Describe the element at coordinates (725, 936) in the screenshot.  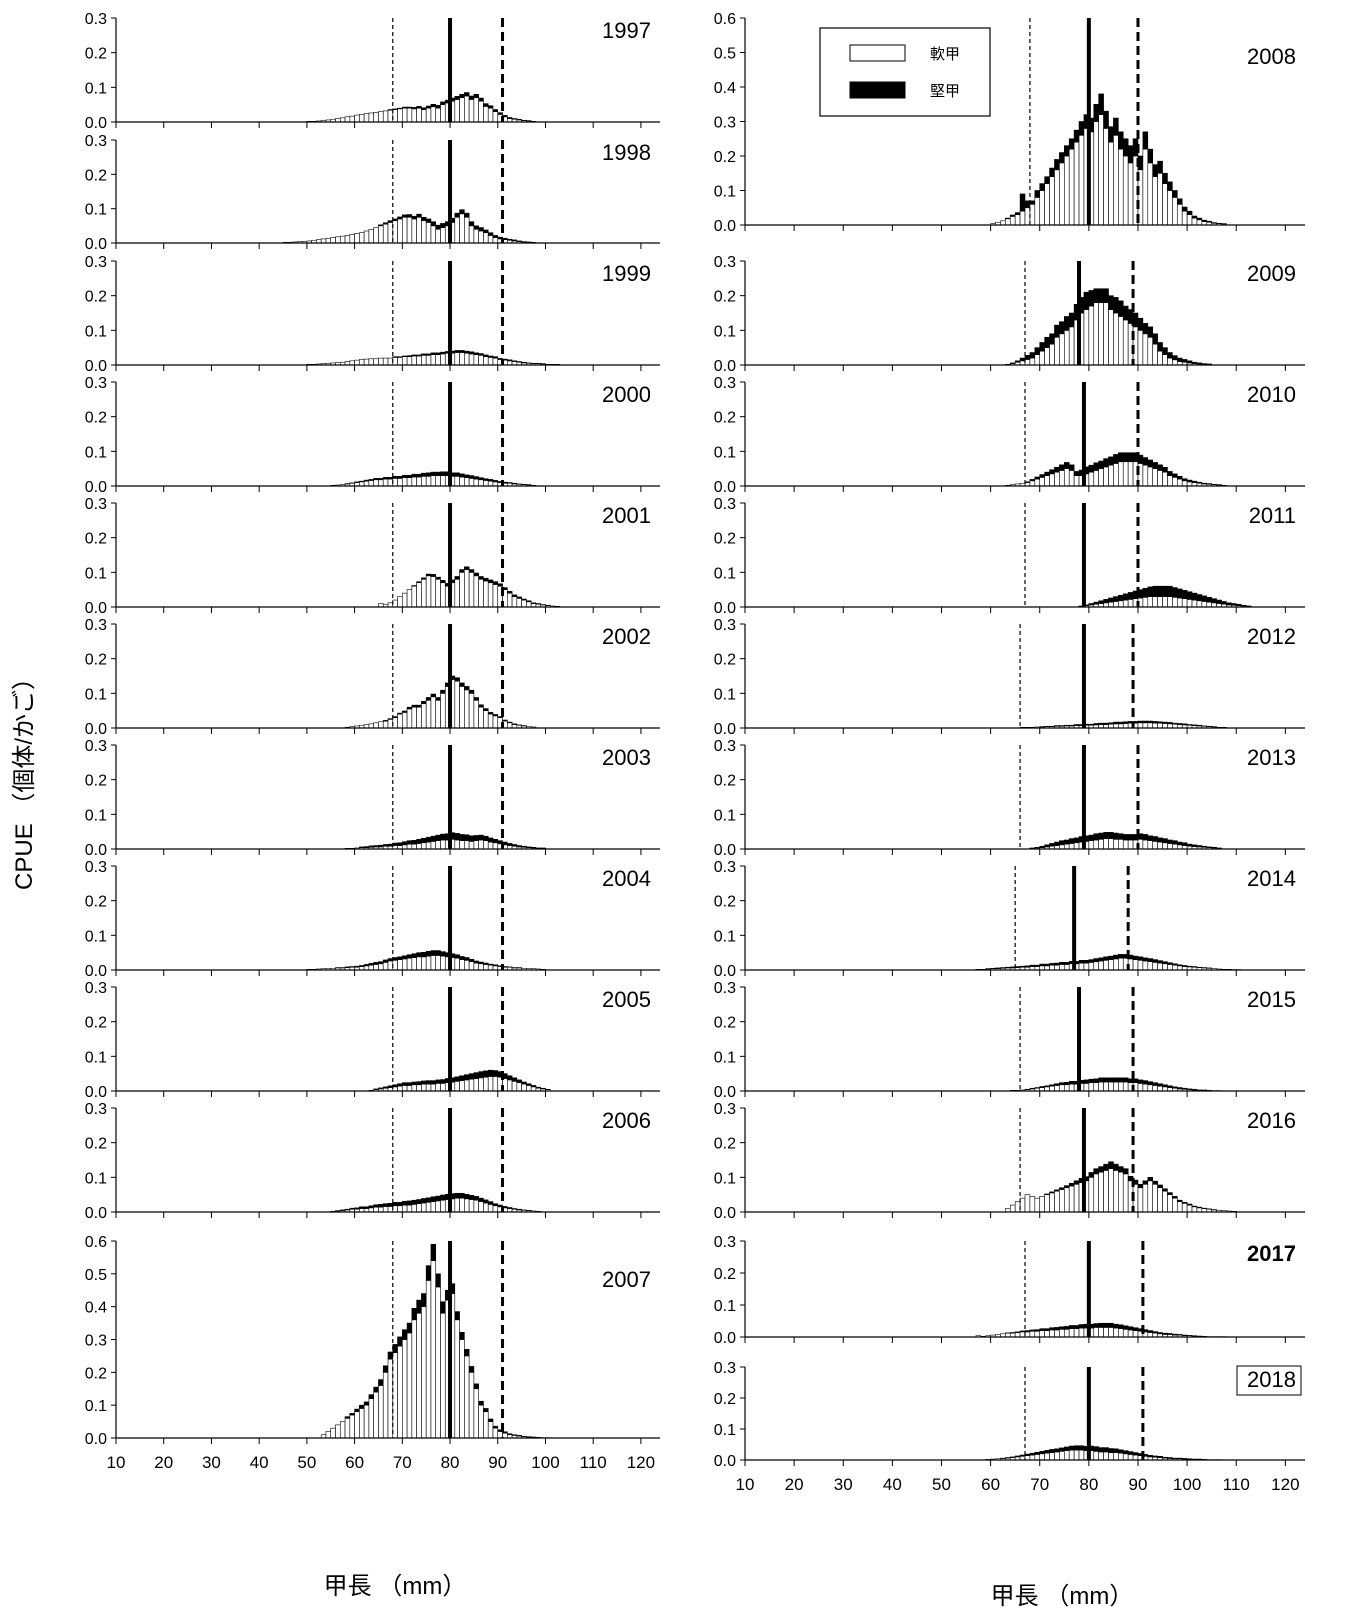
I see `y-tick-label: 0.1` at that location.